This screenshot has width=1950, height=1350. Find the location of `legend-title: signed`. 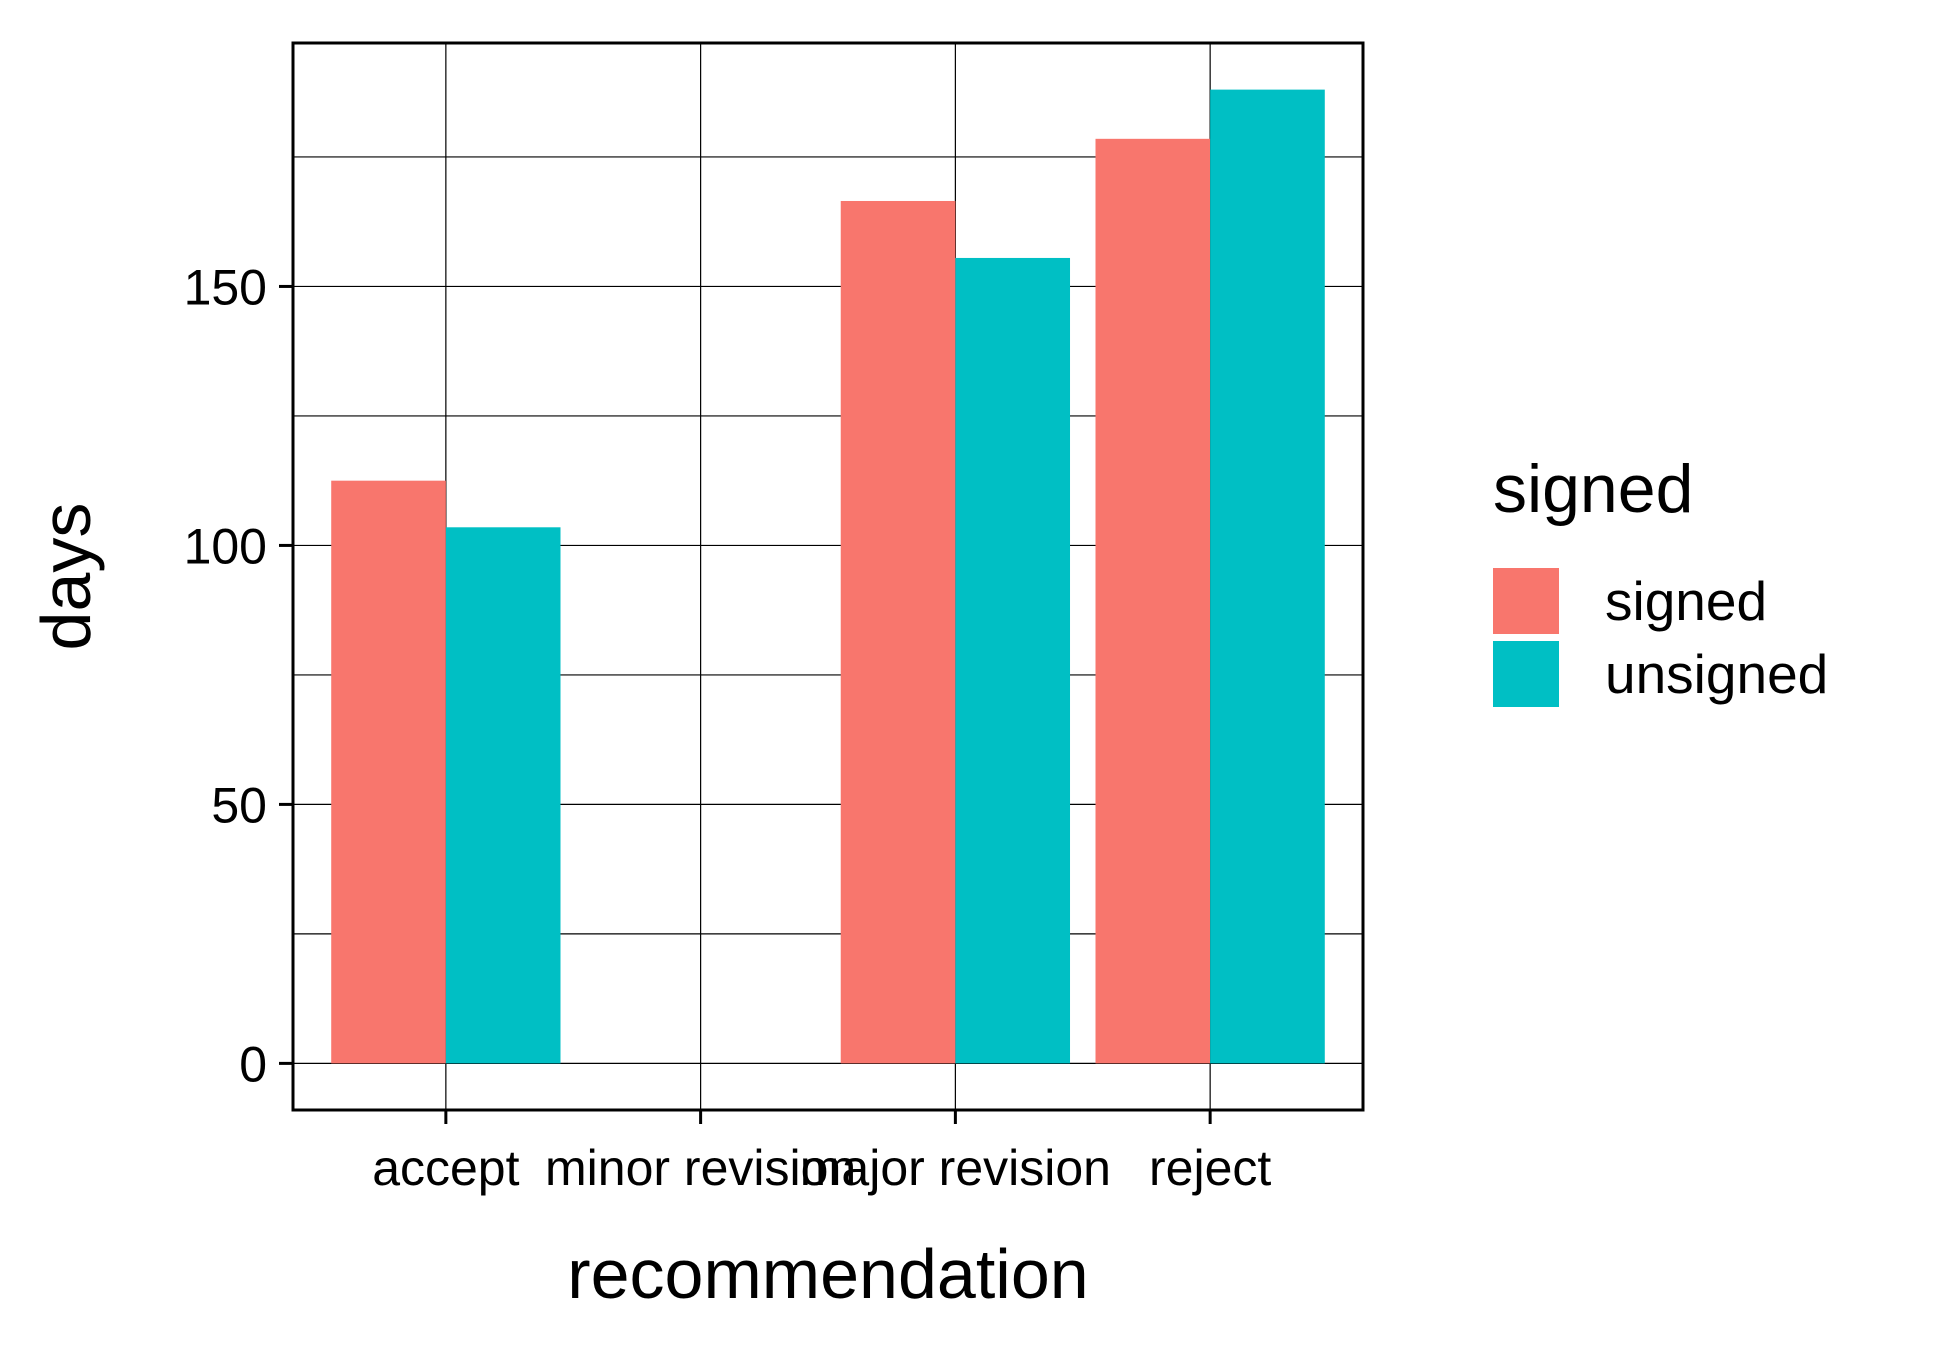

legend-title: signed is located at coordinates (1593, 489).